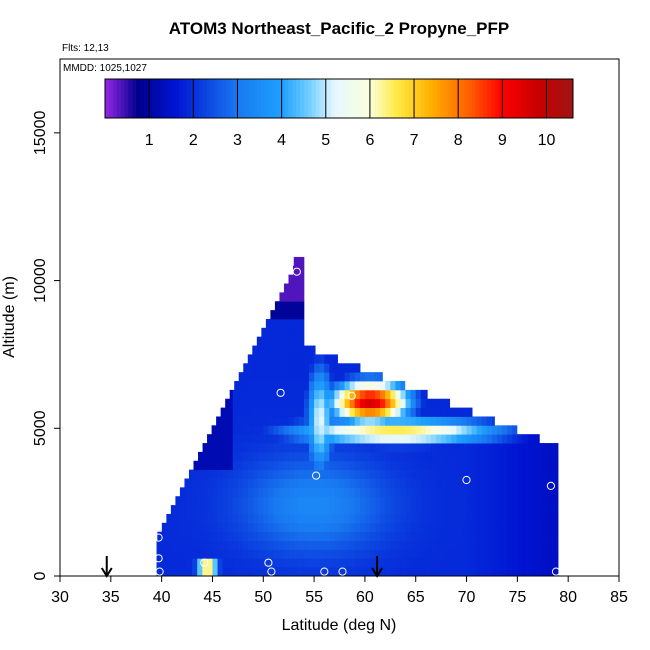 This screenshot has height=650, width=650. I want to click on x-tick-label: 40, so click(162, 597).